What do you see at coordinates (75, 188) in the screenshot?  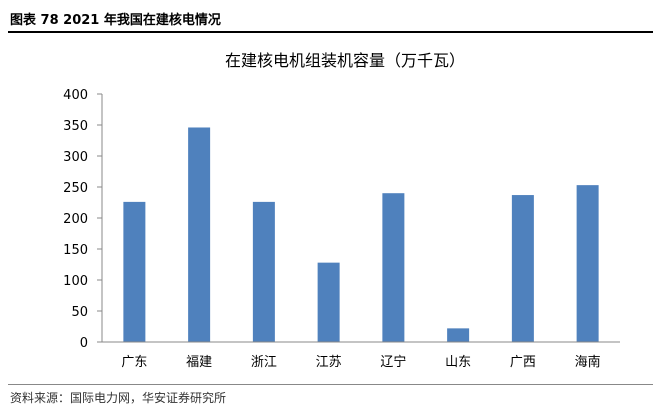 I see `y-tick-label: 250` at bounding box center [75, 188].